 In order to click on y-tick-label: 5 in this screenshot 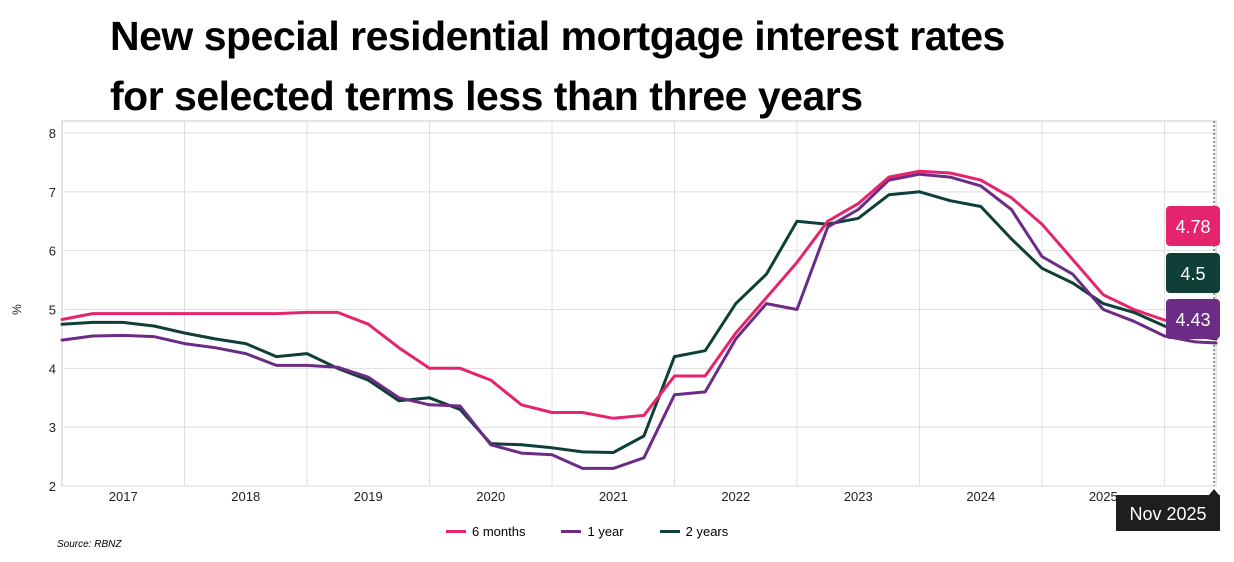, I will do `click(52, 310)`.